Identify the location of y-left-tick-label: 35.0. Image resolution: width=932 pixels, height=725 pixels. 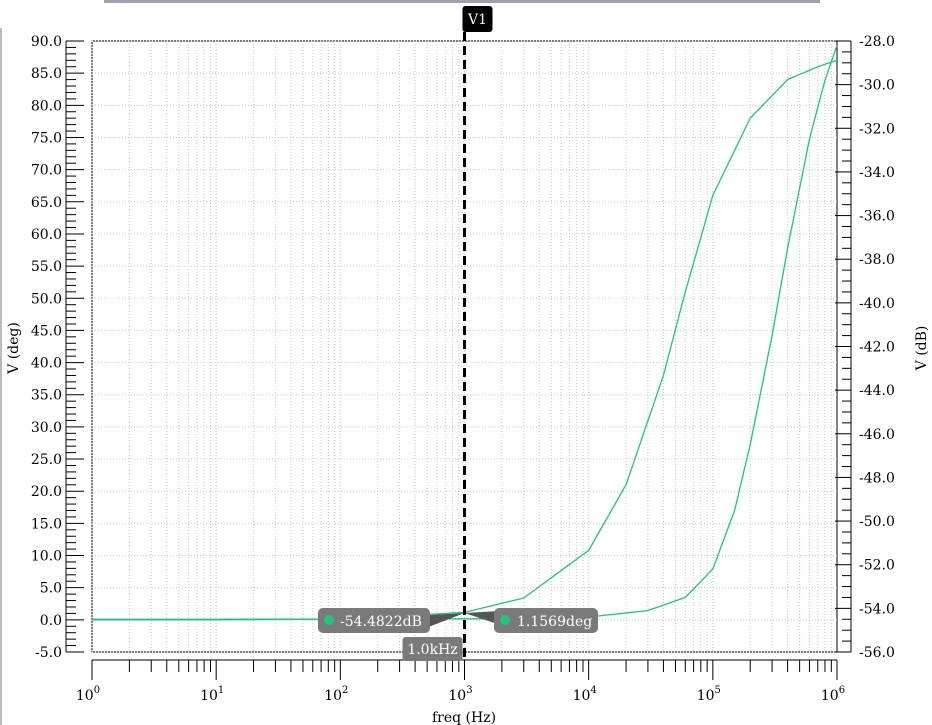
(46, 396).